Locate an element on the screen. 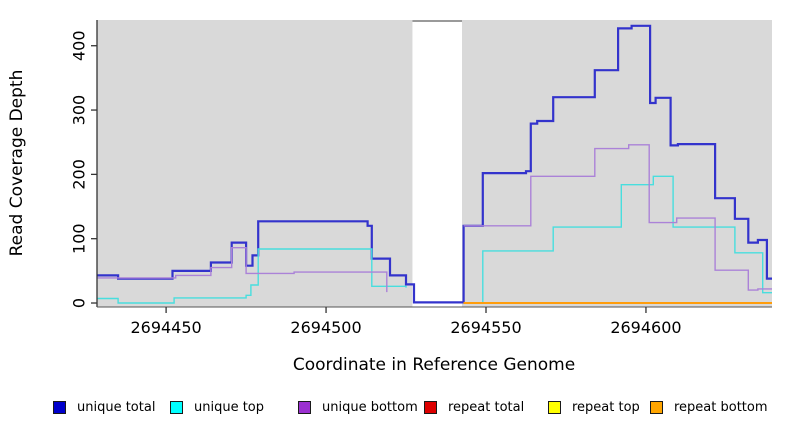 The image size is (792, 432). legend-item-unique-top: unique top is located at coordinates (217, 407).